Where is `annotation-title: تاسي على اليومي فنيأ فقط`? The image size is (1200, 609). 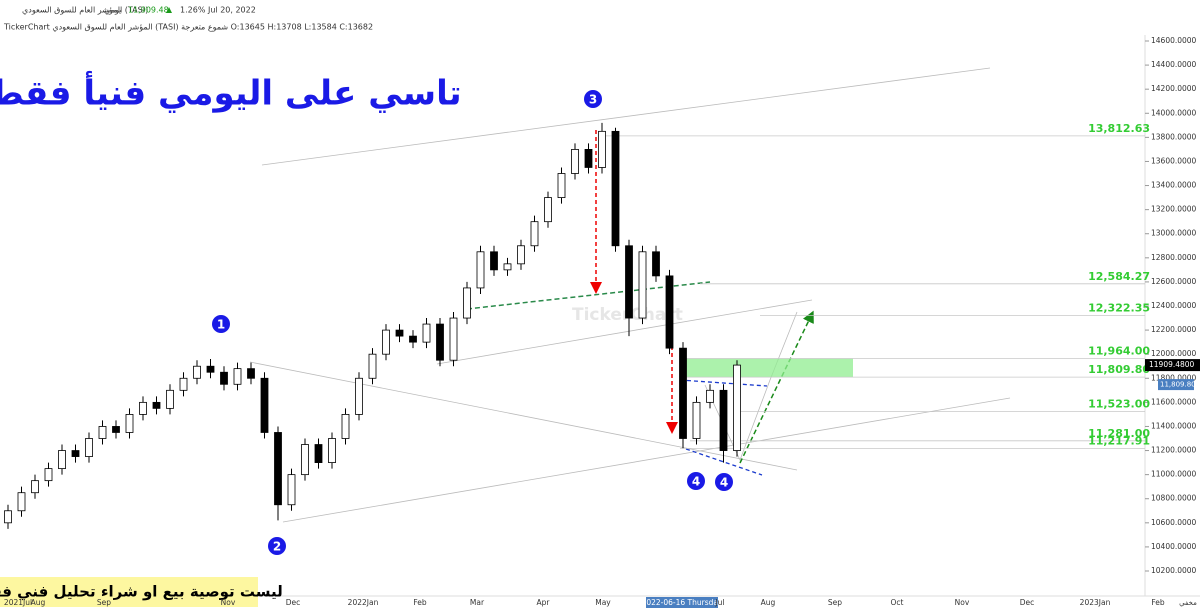
annotation-title: تاسي على اليومي فنيأ فقط is located at coordinates (231, 92).